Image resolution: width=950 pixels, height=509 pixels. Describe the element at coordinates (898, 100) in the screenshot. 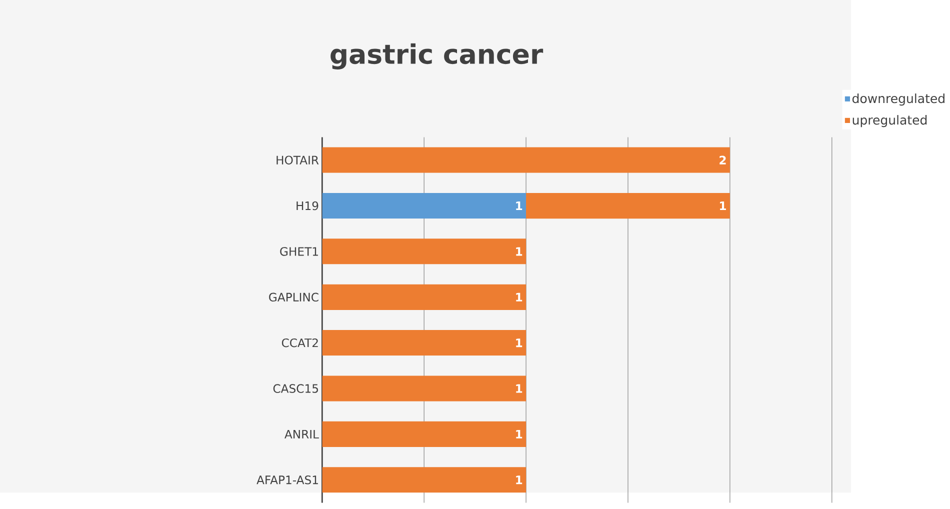

I see `legend-label: downregulated` at that location.